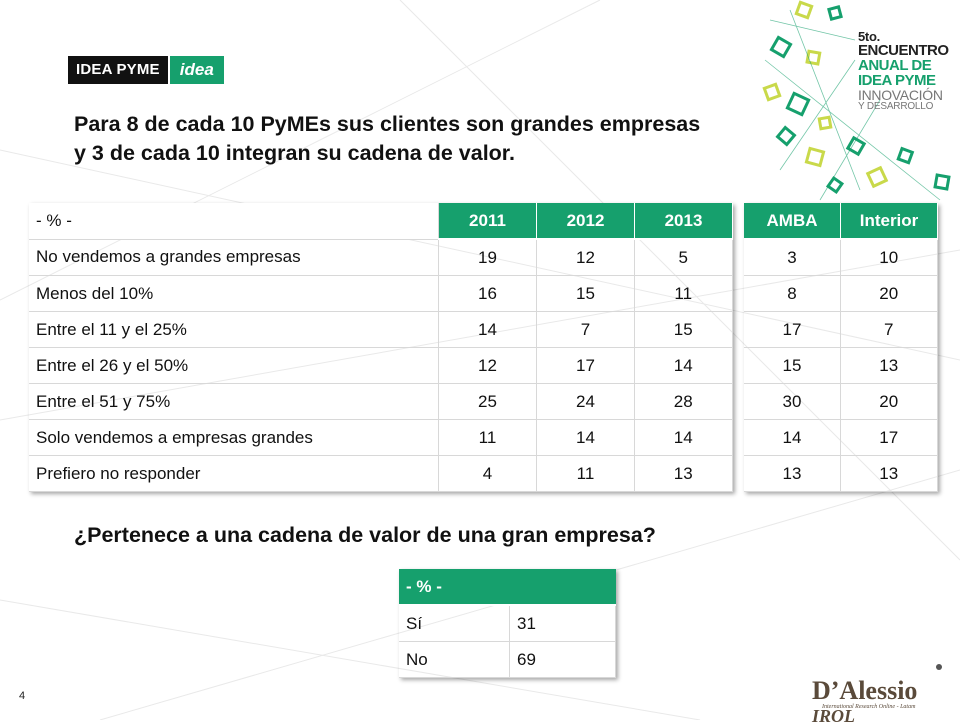 This screenshot has height=727, width=960. What do you see at coordinates (234, 437) in the screenshot?
I see `row-label: Solo vendemos a empresas grandes` at bounding box center [234, 437].